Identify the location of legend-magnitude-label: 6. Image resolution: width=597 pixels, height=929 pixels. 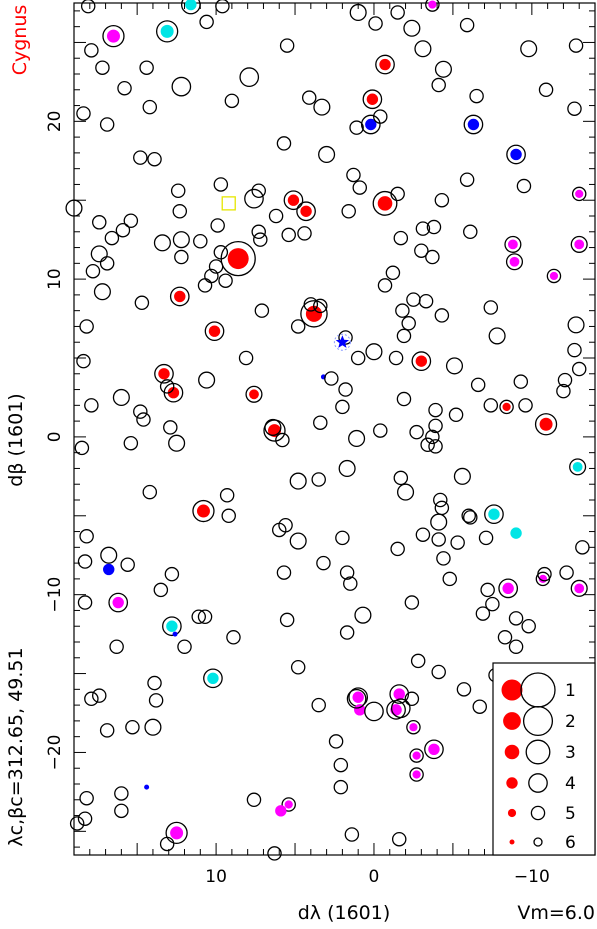
(570, 843).